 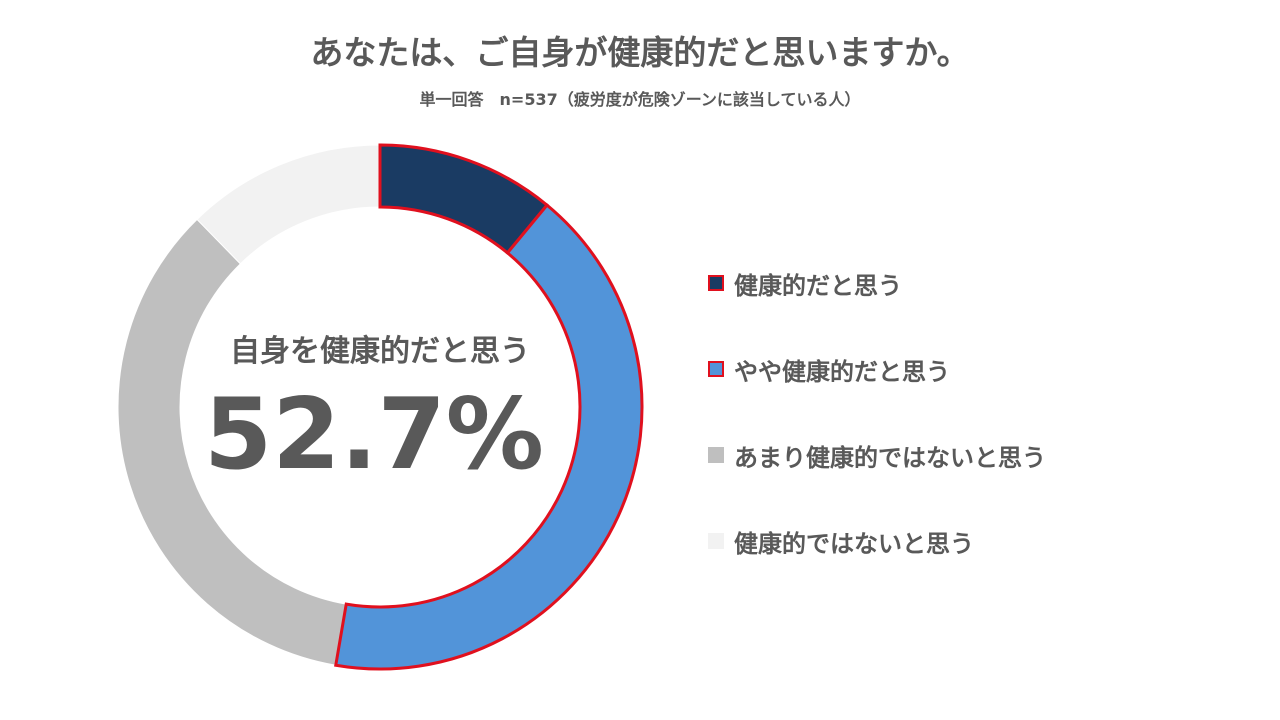 I want to click on legend-item-not-very-healthy: あまり健康的ではないと思う, so click(x=877, y=455).